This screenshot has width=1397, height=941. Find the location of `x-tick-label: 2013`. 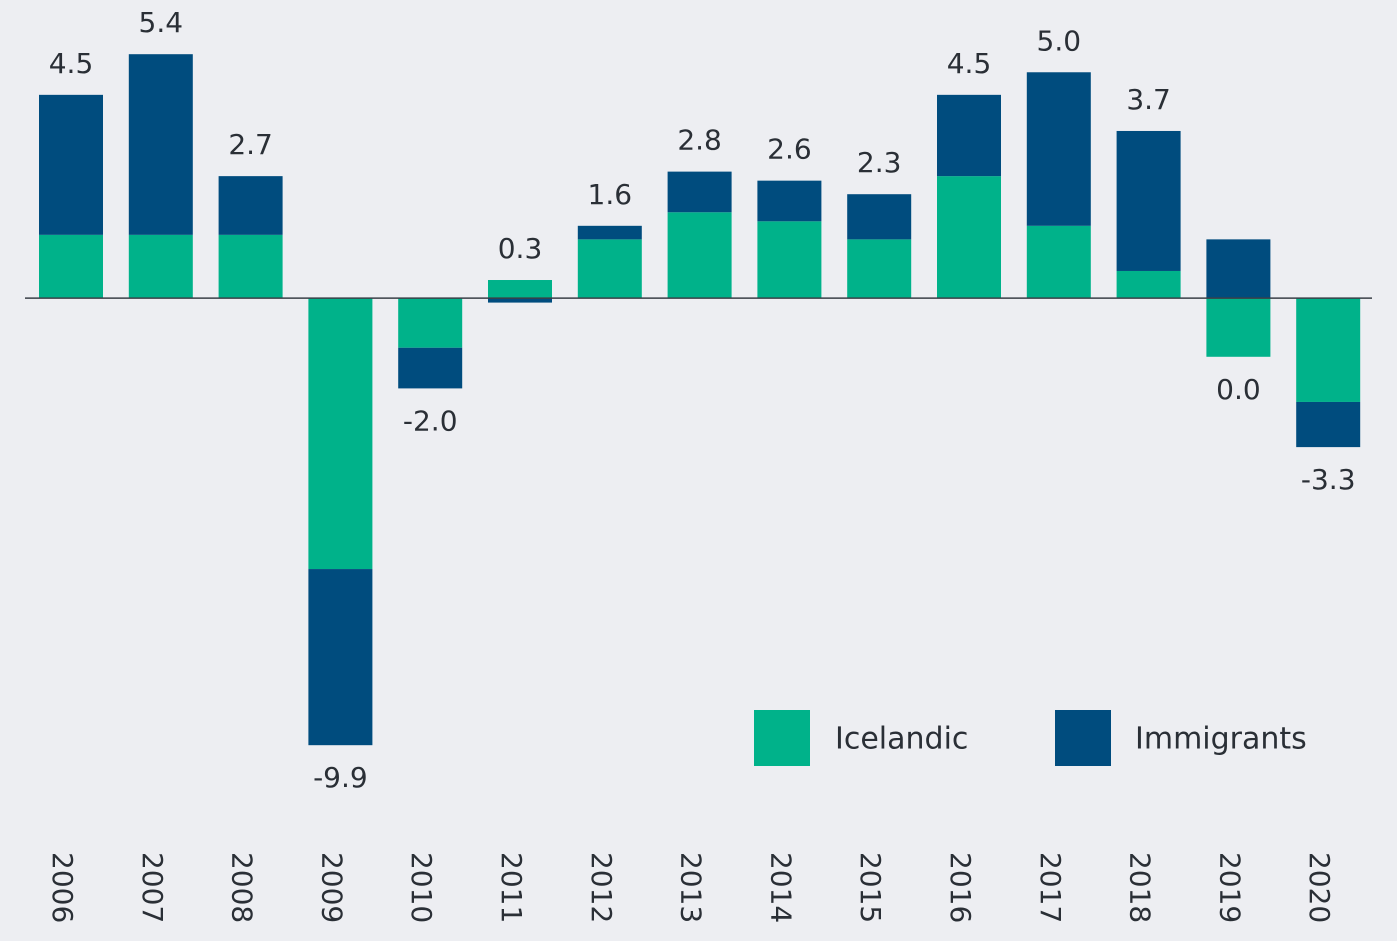

x-tick-label: 2013 is located at coordinates (691, 887).